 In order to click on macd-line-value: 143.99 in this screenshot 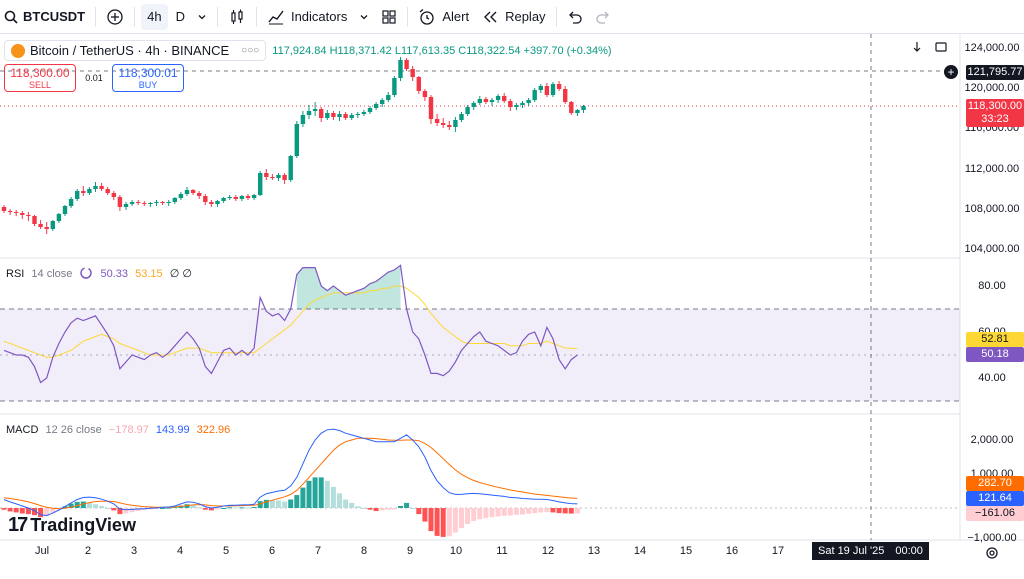, I will do `click(172, 430)`.